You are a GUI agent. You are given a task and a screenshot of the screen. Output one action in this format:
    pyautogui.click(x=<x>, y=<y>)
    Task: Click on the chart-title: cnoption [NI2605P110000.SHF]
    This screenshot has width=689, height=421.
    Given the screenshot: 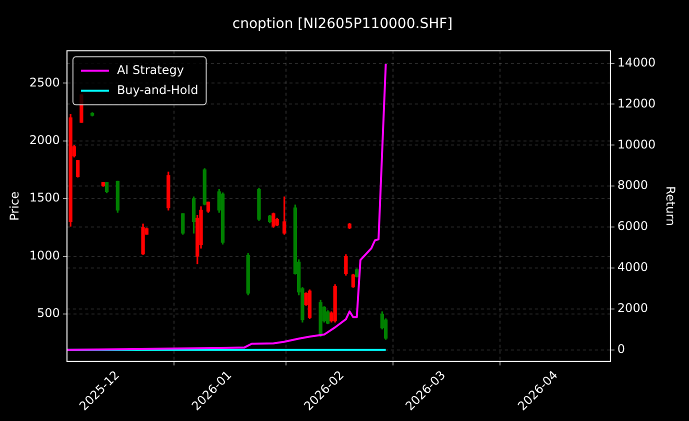 What is the action you would take?
    pyautogui.click(x=342, y=24)
    